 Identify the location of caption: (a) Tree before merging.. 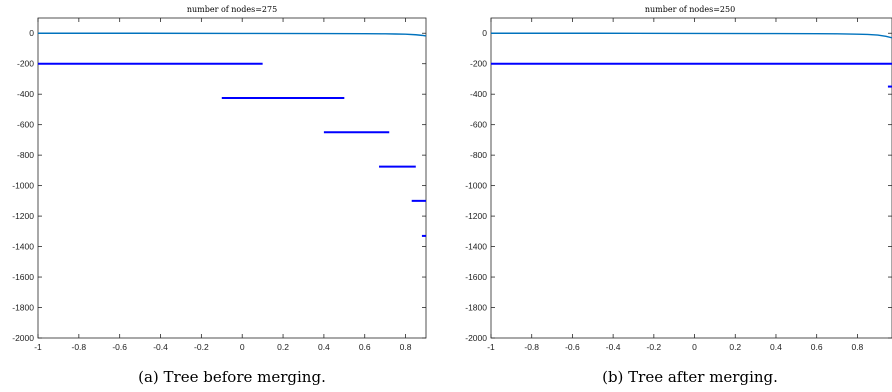
(232, 377).